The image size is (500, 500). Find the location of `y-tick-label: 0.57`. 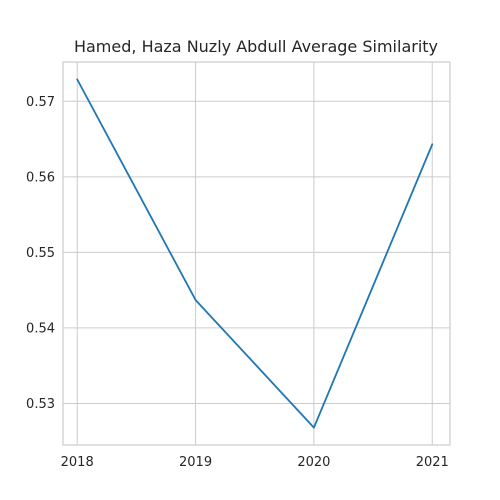

y-tick-label: 0.57 is located at coordinates (40, 102).